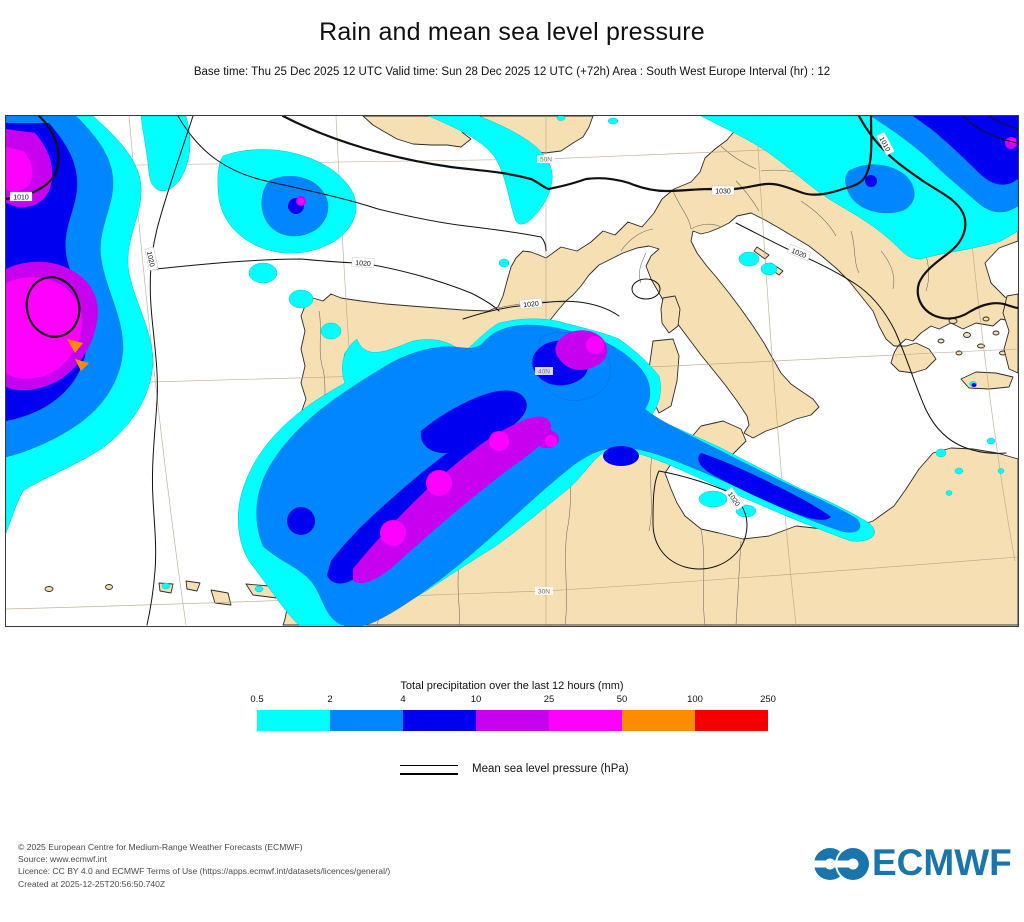 Image resolution: width=1024 pixels, height=922 pixels. Describe the element at coordinates (62, 859) in the screenshot. I see `footer-line: Source: www.ecmwf.int` at that location.